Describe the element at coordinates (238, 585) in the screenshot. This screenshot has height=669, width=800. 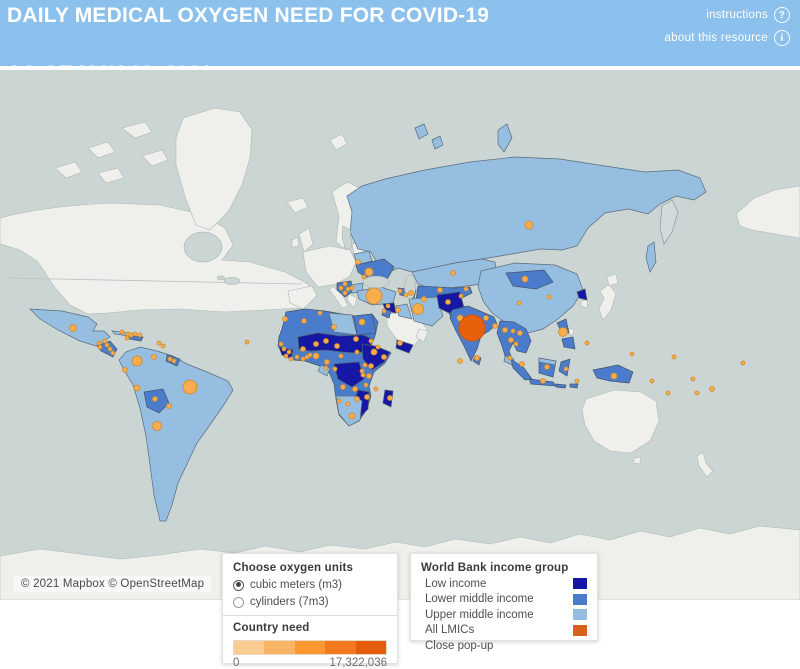
I see `radio-cubic-meters-control` at that location.